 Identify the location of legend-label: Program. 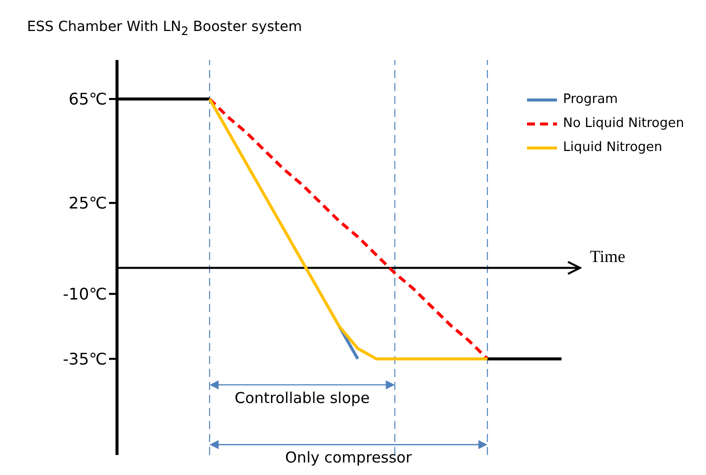
(590, 100).